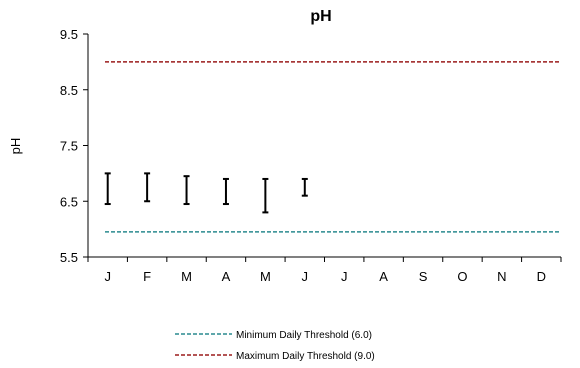  Describe the element at coordinates (320, 16) in the screenshot. I see `chart-title: pH` at that location.